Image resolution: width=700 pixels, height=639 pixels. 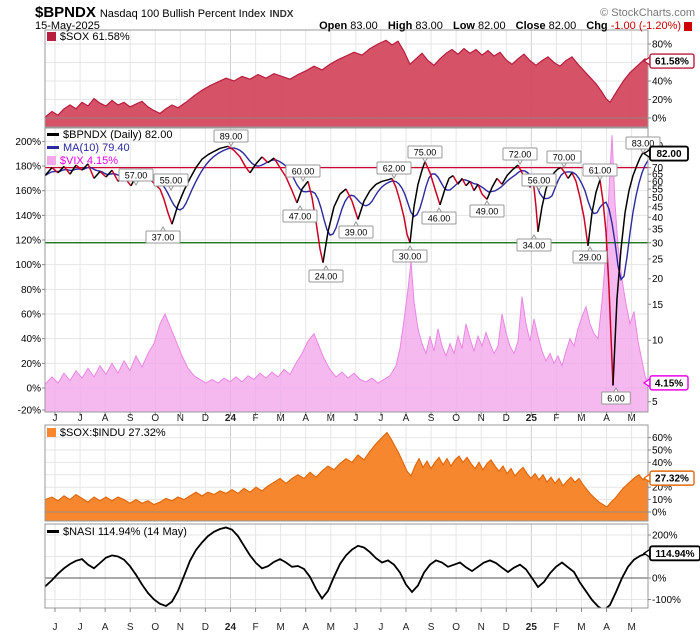 What do you see at coordinates (106, 432) in the screenshot?
I see `legend-sox-indu: ▲ $SOX:$INDU 27.32%` at bounding box center [106, 432].